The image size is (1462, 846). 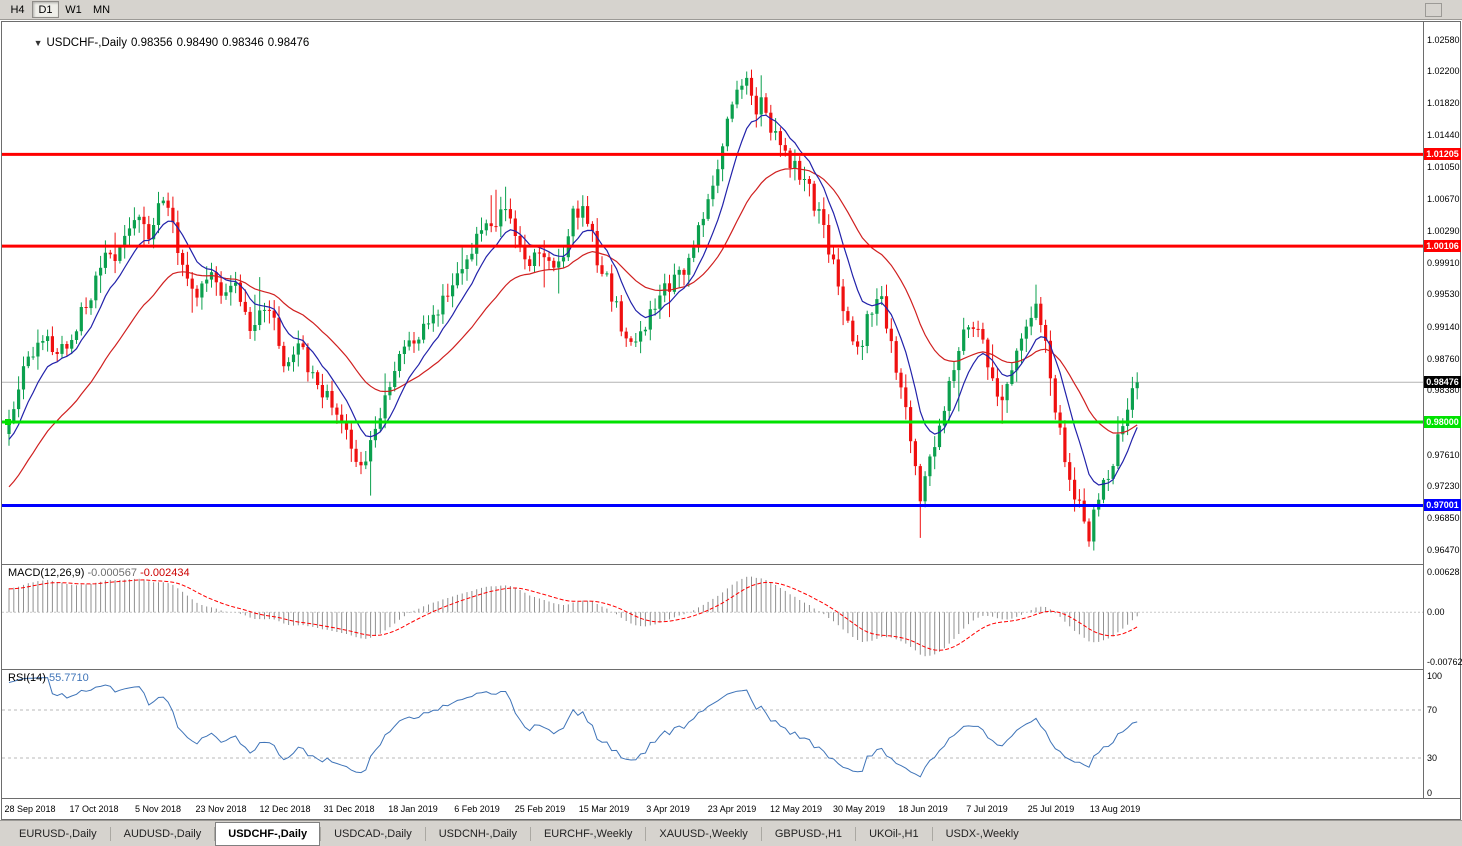 I want to click on timeframe-button-group: H4 D1 W1 MN, so click(x=60, y=9).